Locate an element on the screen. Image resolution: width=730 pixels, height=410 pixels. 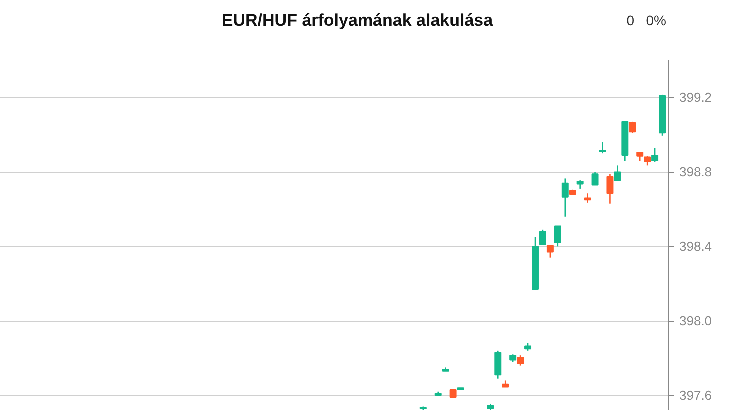
y-tick-label: 398.0 is located at coordinates (696, 321).